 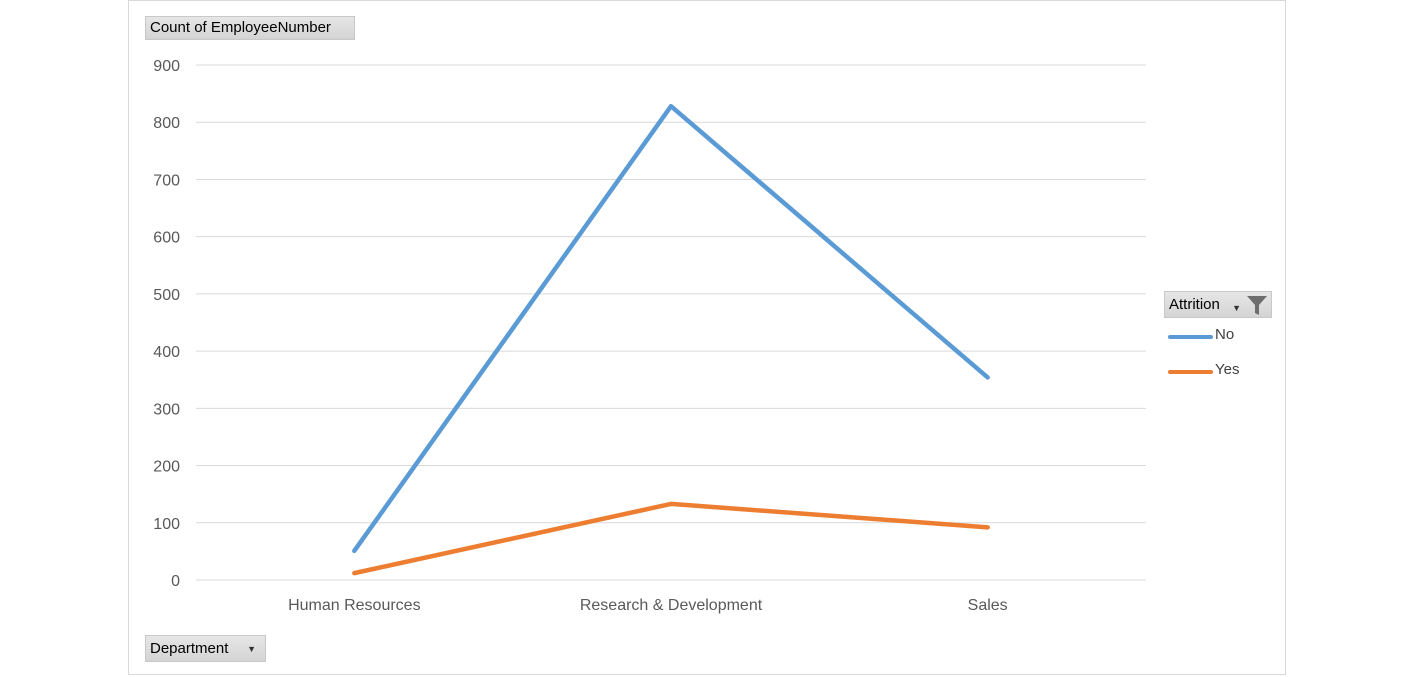 I want to click on y-tick-label: 500, so click(x=166, y=295).